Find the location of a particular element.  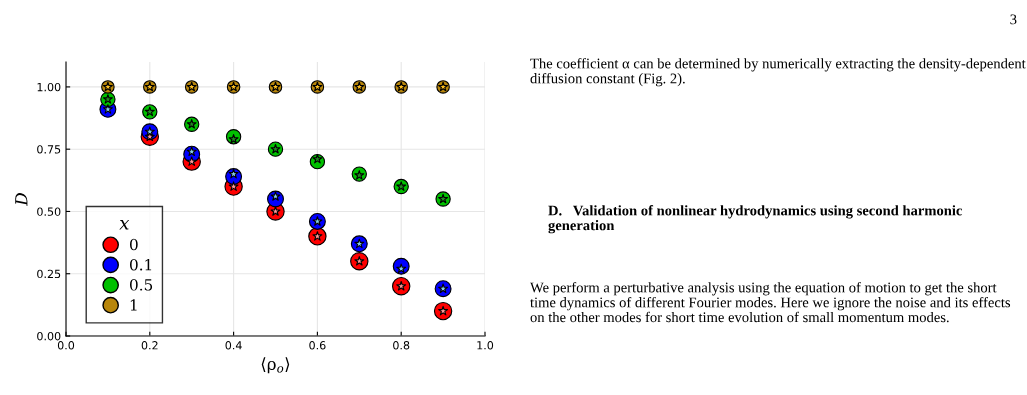

legend-title: x is located at coordinates (124, 225).